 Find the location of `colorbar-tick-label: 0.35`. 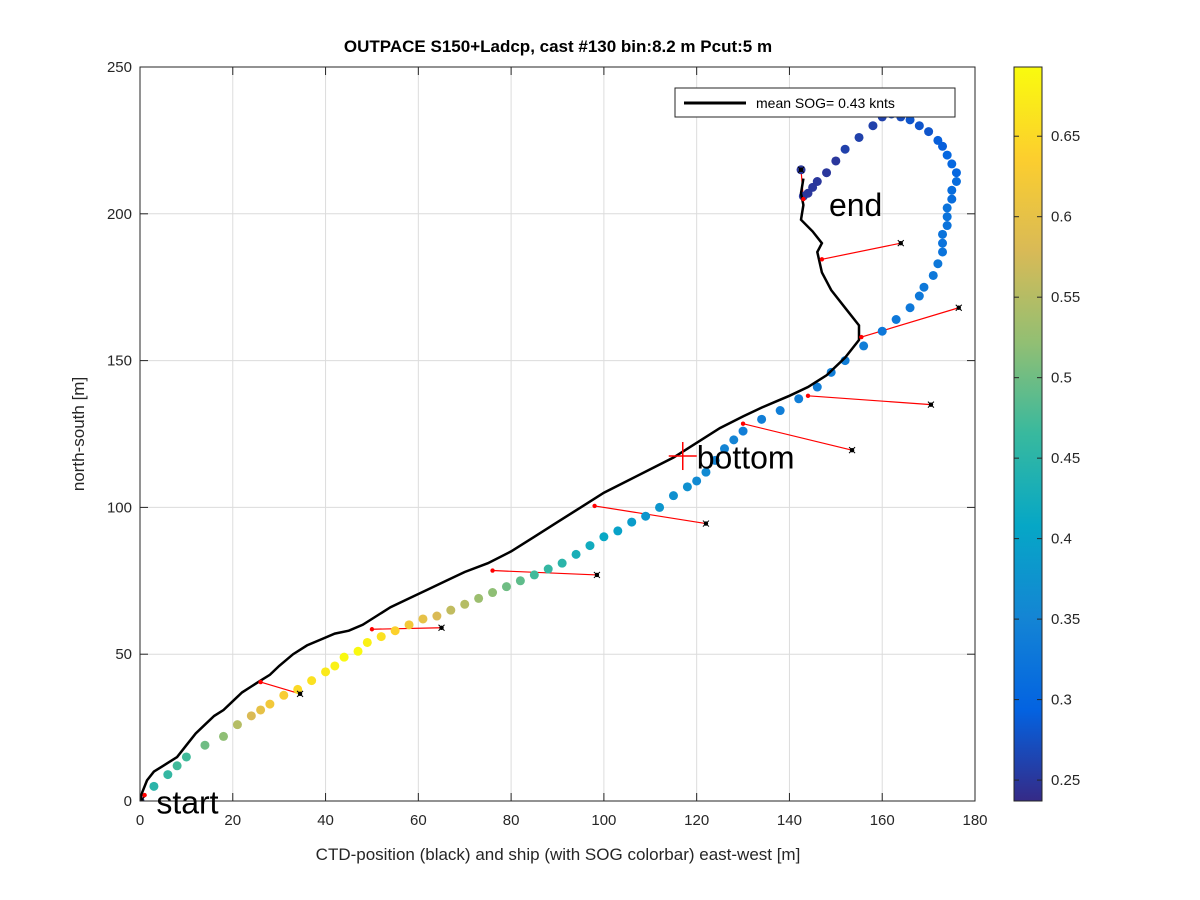

colorbar-tick-label: 0.35 is located at coordinates (1065, 619).